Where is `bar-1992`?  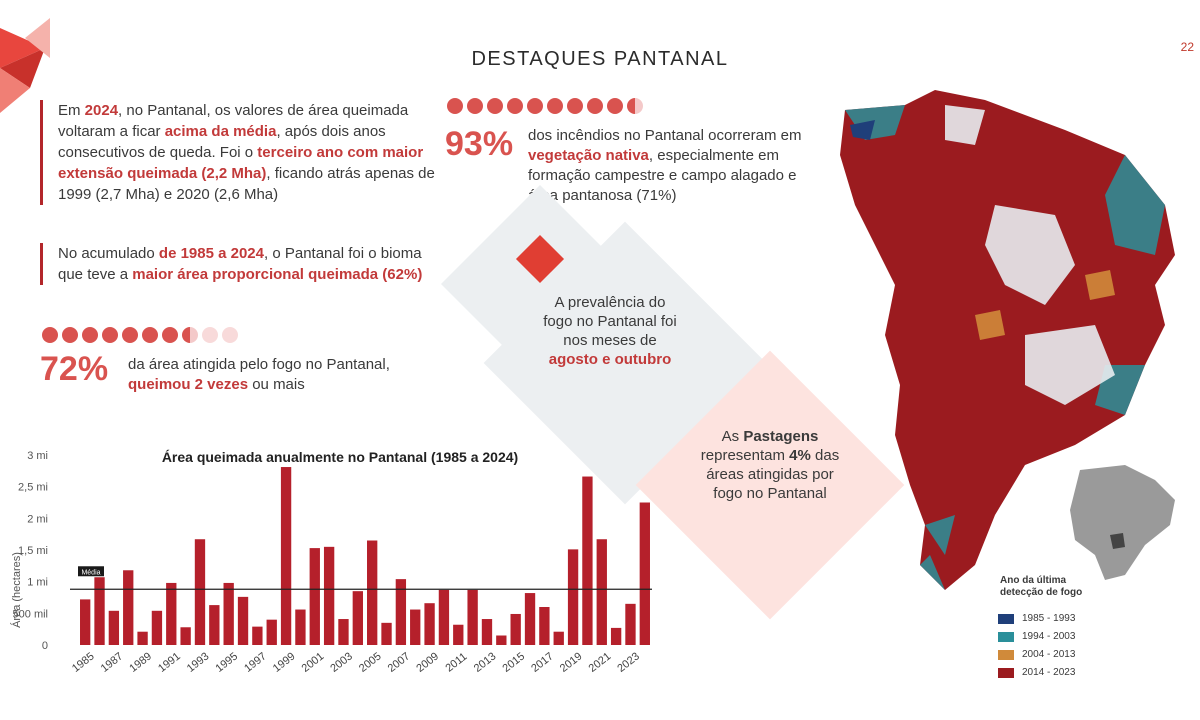
bar-1992 is located at coordinates (185, 636).